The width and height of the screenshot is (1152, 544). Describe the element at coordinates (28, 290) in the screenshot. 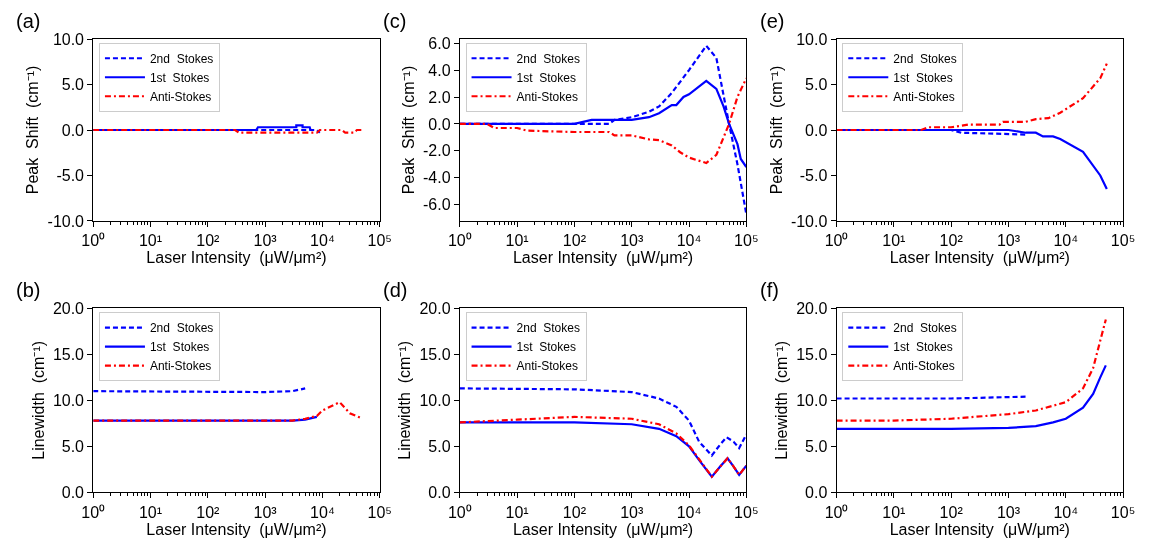

I see `chart-title: (b)` at that location.